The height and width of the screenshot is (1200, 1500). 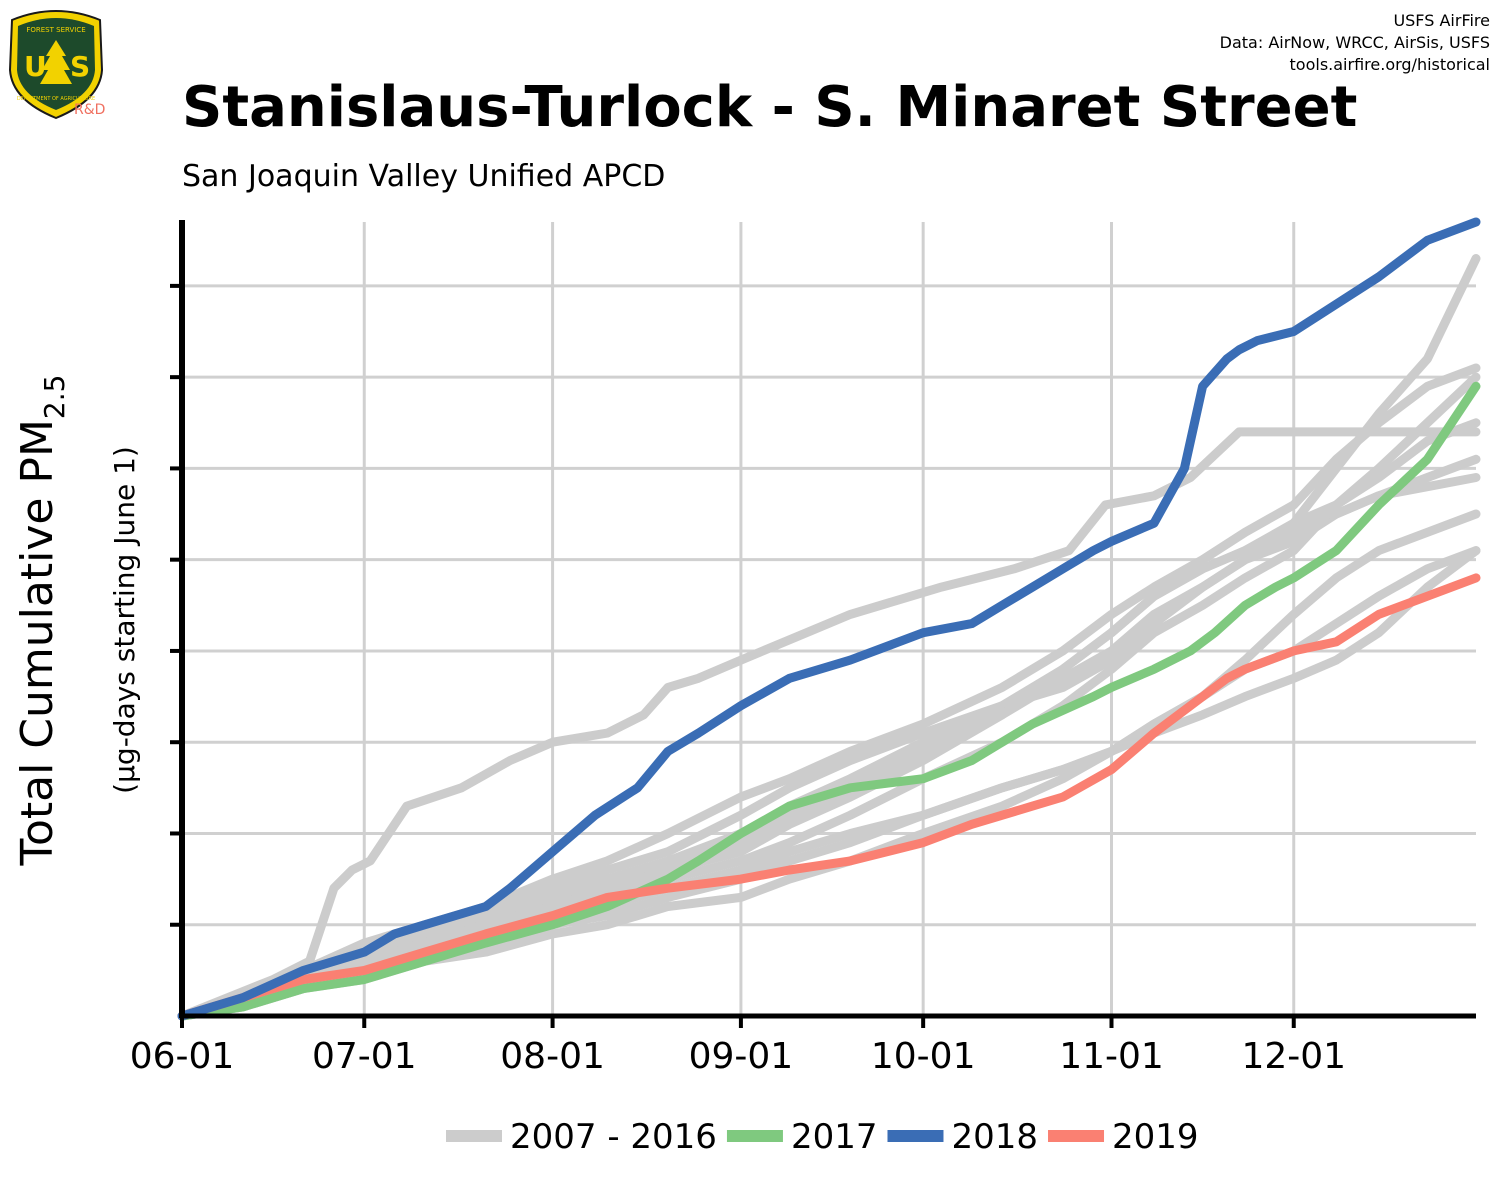 I want to click on credit-line-2: Data: AirNow, WRCC, AirSis, USFS, so click(x=1355, y=42).